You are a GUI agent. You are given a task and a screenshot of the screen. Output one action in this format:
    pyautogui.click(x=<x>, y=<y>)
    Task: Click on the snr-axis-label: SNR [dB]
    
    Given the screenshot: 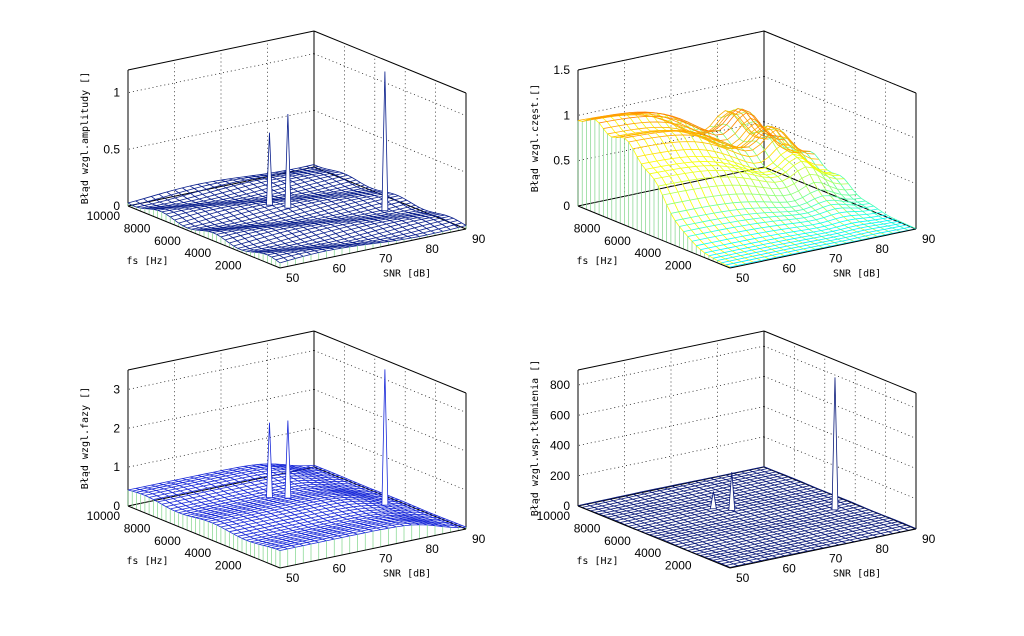 What is the action you would take?
    pyautogui.click(x=857, y=574)
    